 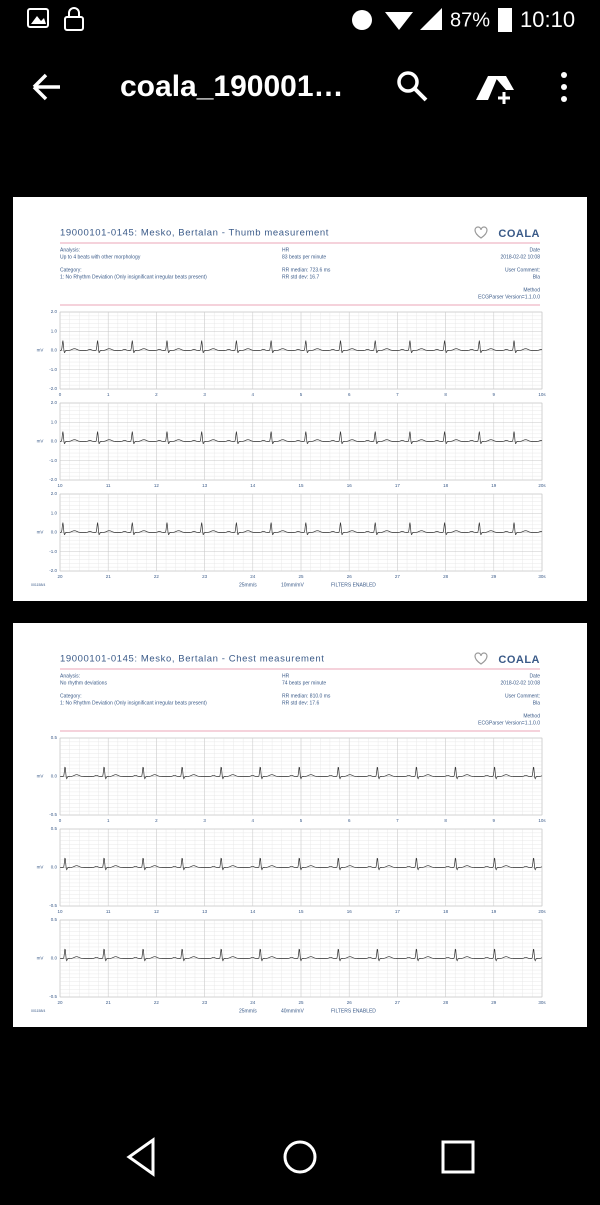 I want to click on nav-recents, so click(x=458, y=1157).